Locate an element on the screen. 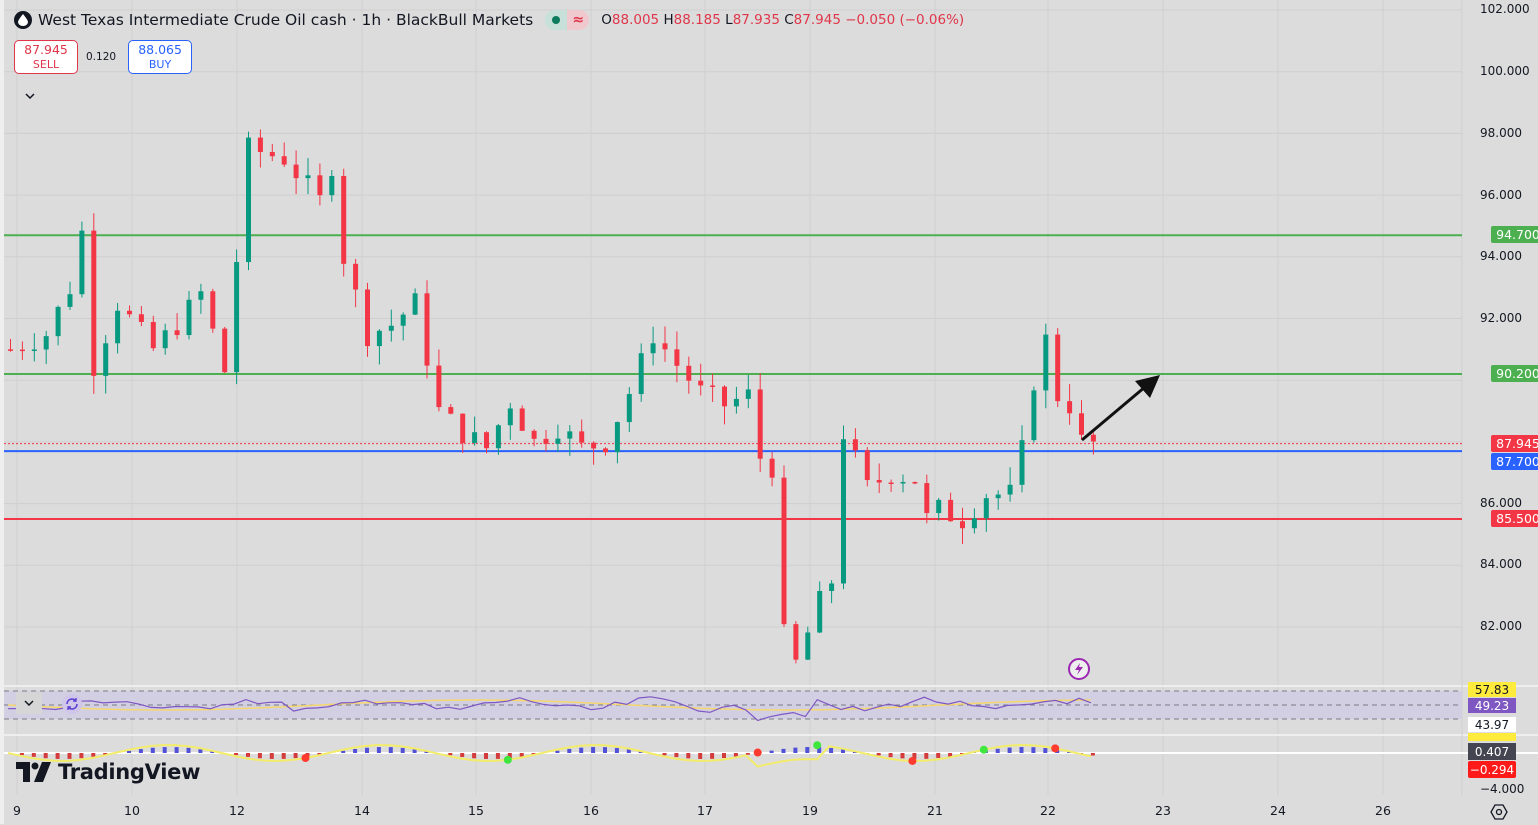 This screenshot has width=1538, height=825. price-tick: 100.000 is located at coordinates (1505, 71).